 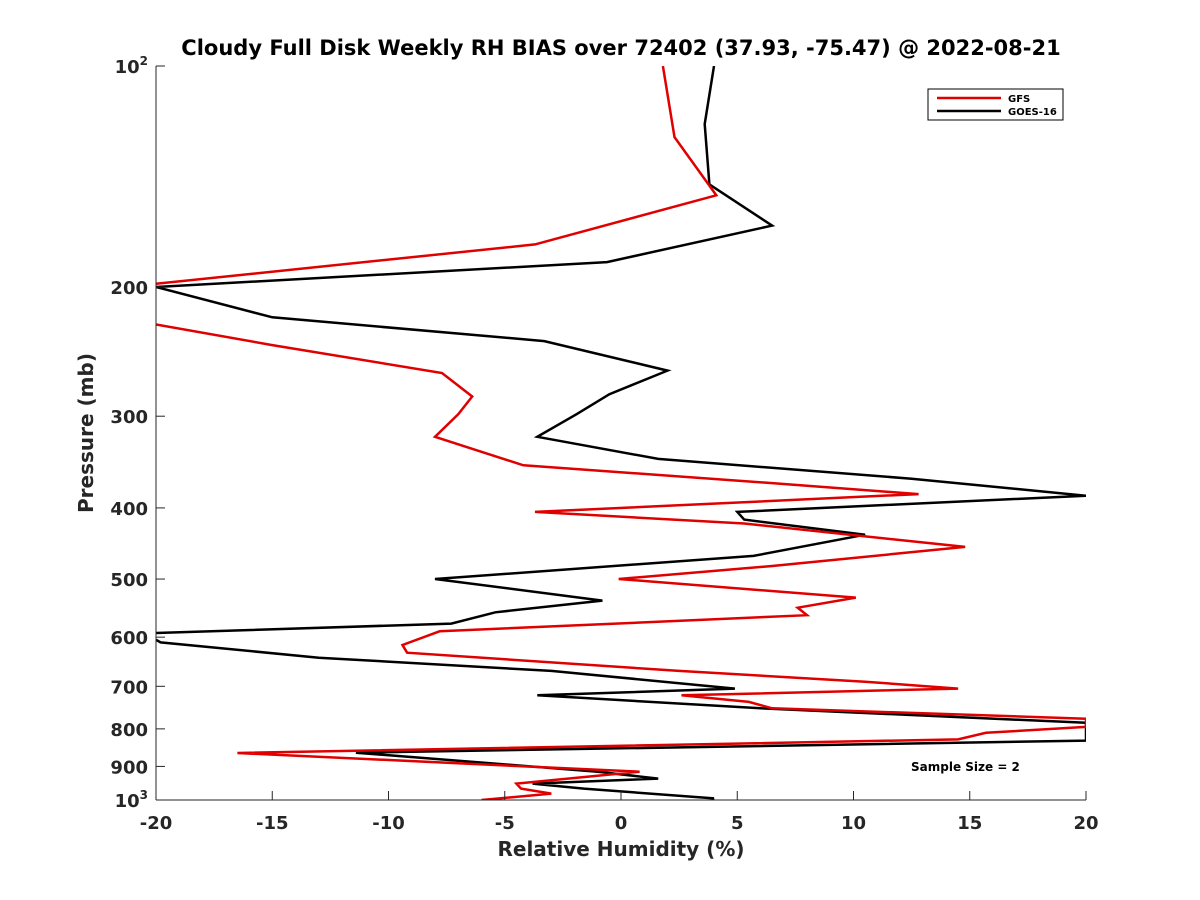 What do you see at coordinates (1085, 823) in the screenshot?
I see `x-tick-label: 20` at bounding box center [1085, 823].